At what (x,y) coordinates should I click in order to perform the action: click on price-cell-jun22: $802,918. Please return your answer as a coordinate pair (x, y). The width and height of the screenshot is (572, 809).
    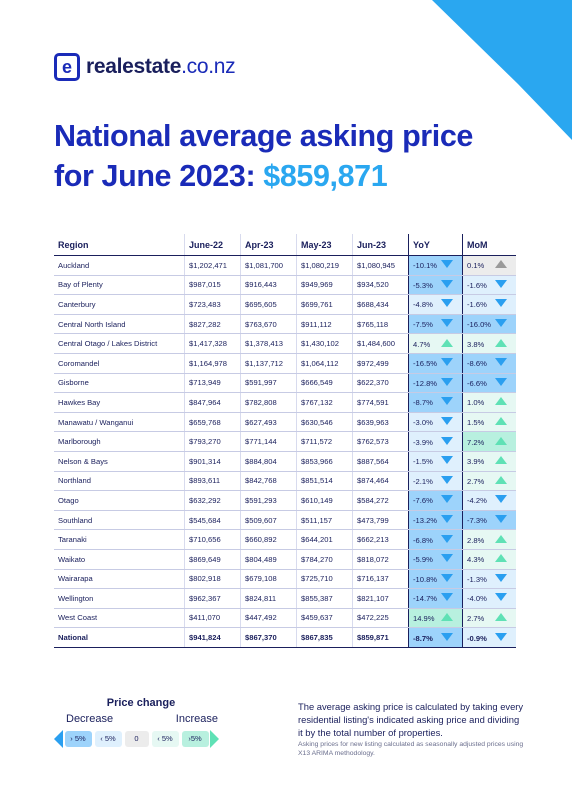
    Looking at the image, I should click on (212, 579).